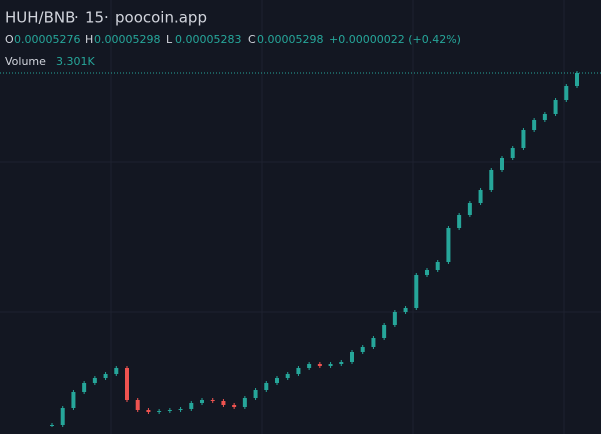 This screenshot has height=434, width=601. Describe the element at coordinates (75, 61) in the screenshot. I see `volume-value: 3.301K` at that location.